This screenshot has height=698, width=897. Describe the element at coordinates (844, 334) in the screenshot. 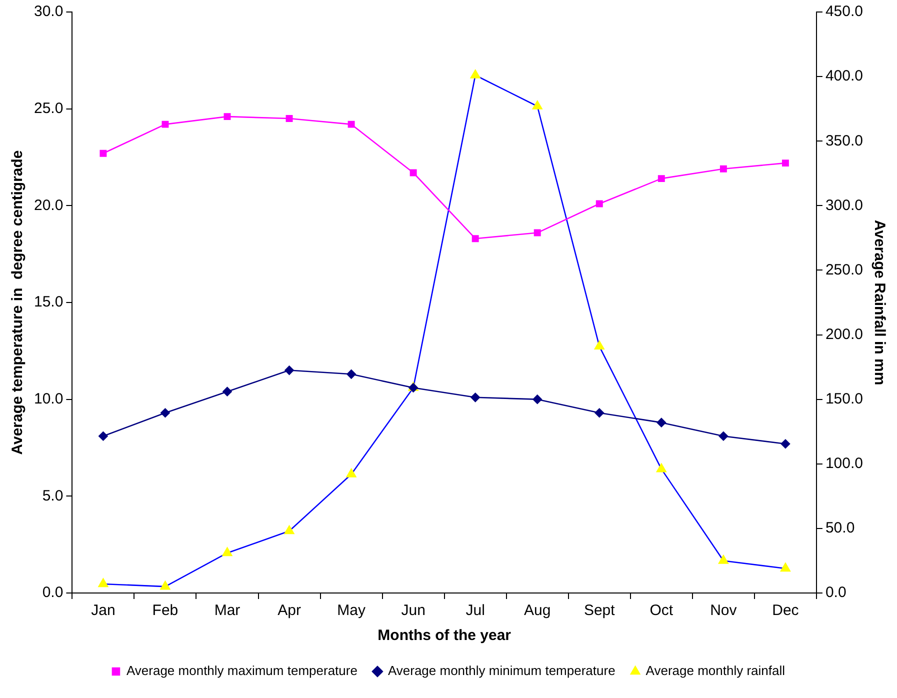

I see `y2-tick-label: 200.0` at that location.